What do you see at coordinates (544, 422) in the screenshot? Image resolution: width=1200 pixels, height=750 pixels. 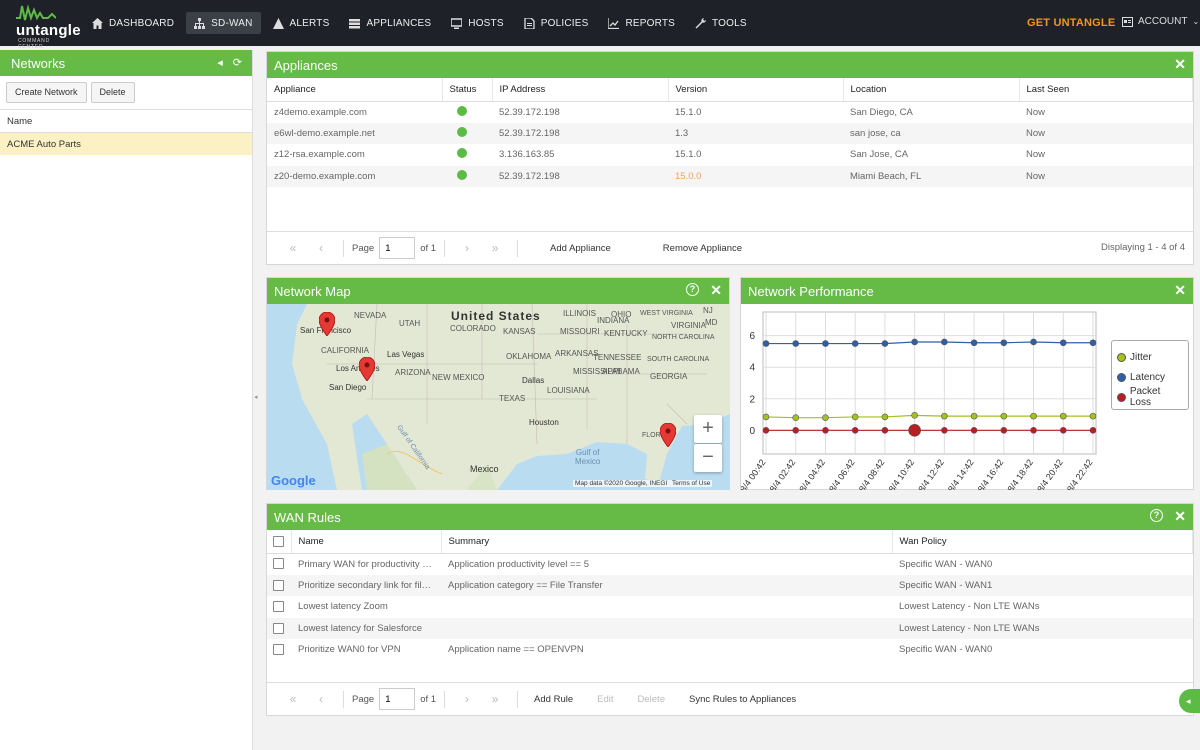 I see `map-label-houston: Houston` at bounding box center [544, 422].